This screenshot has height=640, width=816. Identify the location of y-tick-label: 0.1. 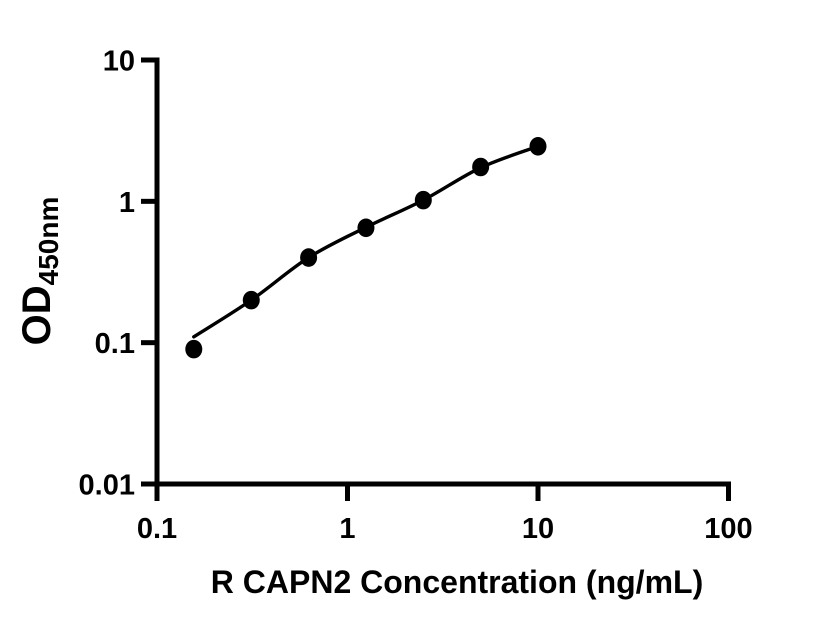
(115, 344).